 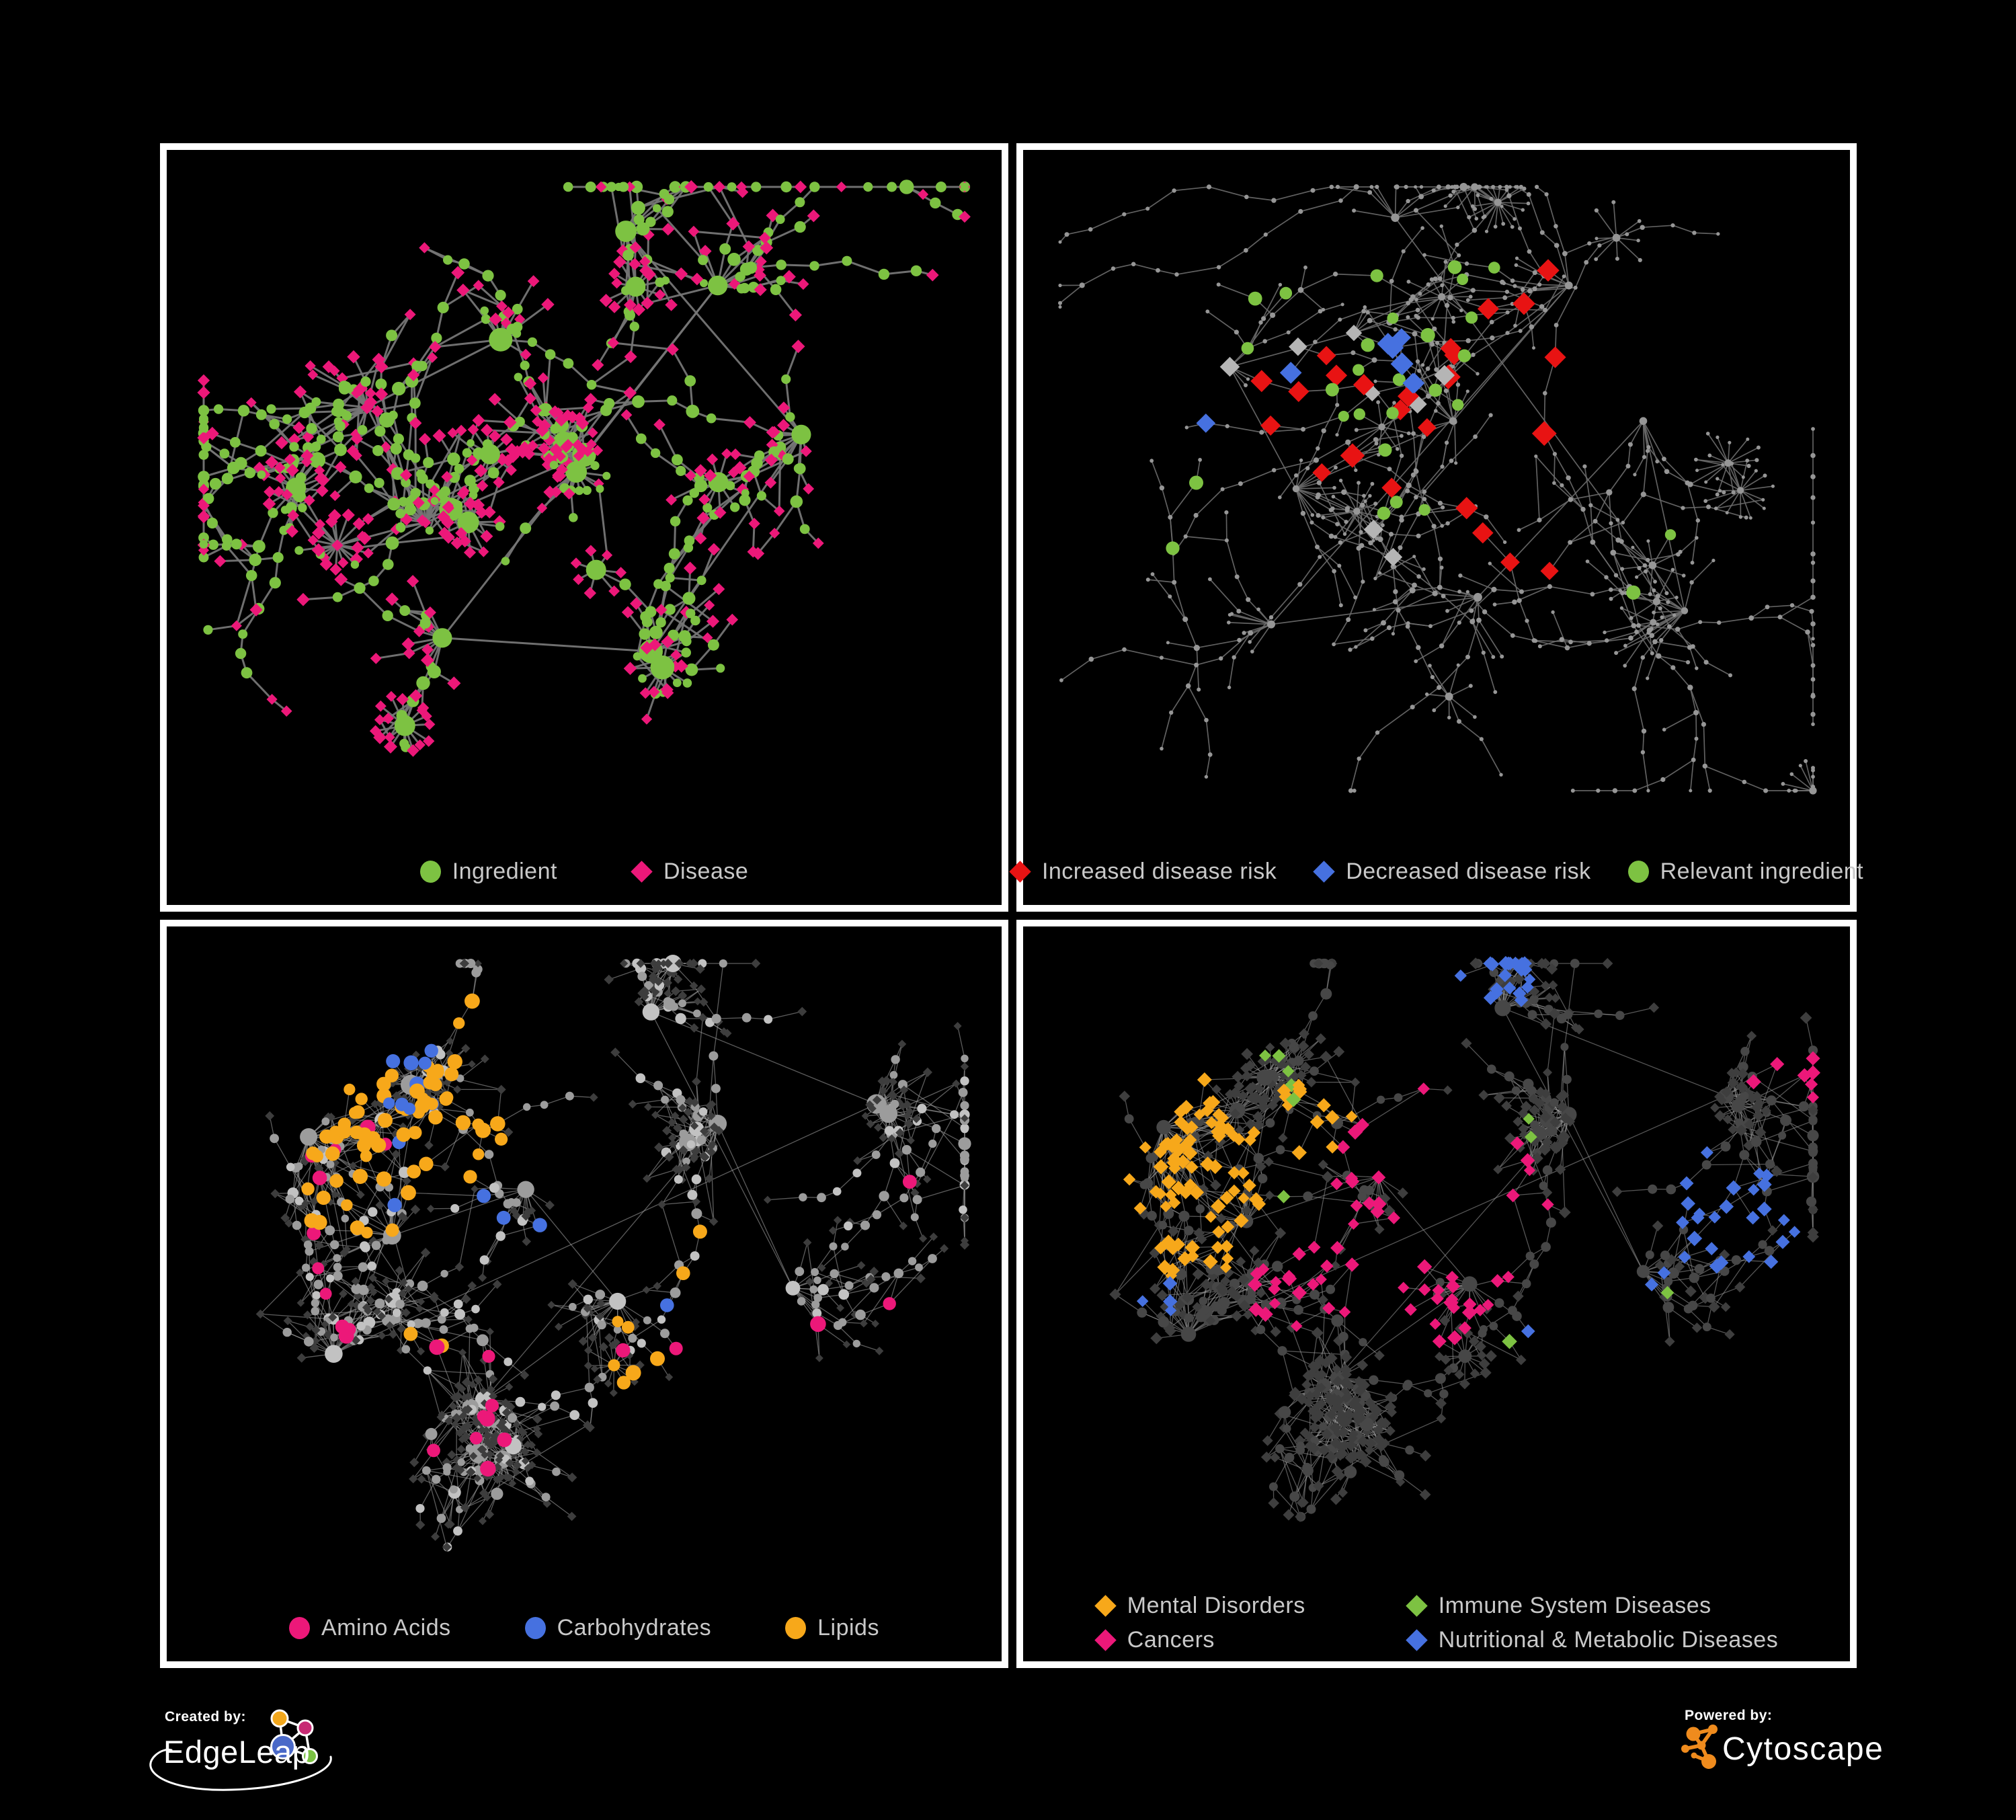 I want to click on legend-item-cancers: Cancers, so click(x=1154, y=1640).